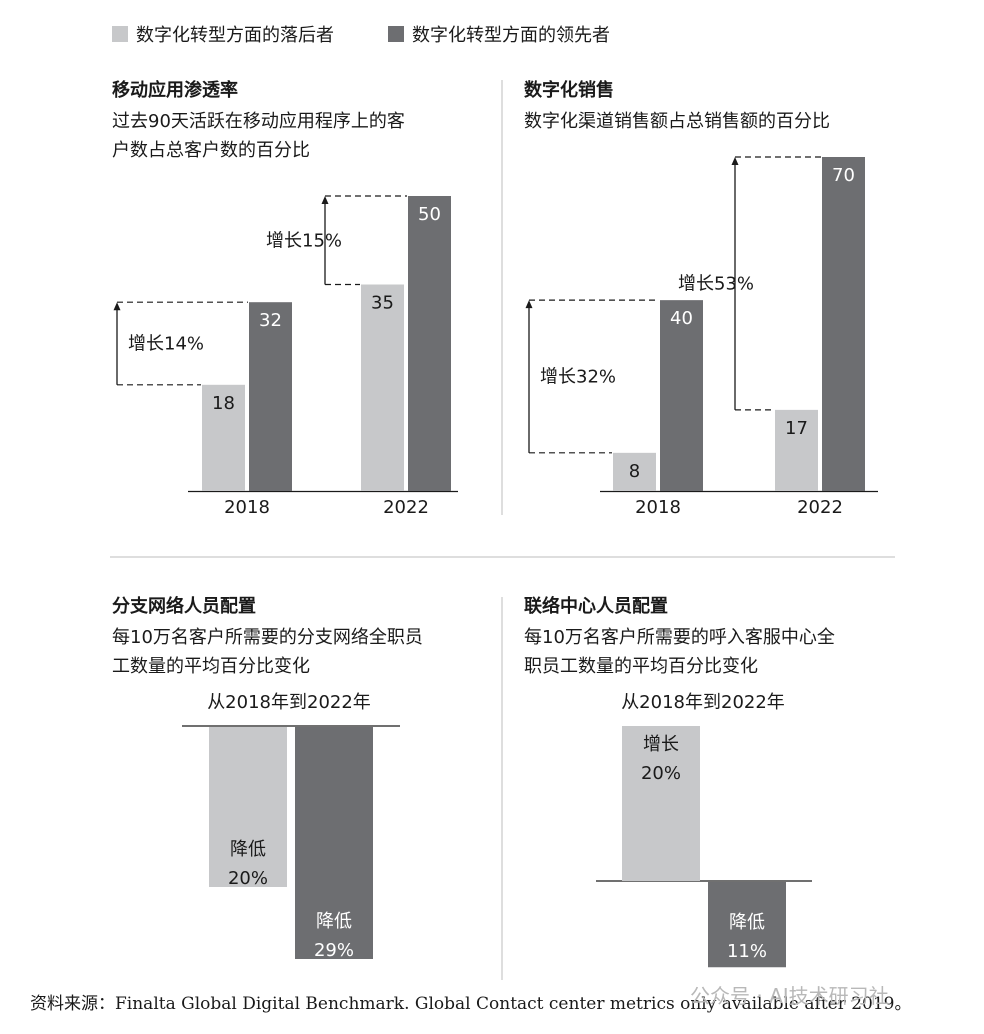 Image resolution: width=984 pixels, height=1034 pixels. Describe the element at coordinates (382, 387) in the screenshot. I see `panel1-bar-laggard-2022` at that location.